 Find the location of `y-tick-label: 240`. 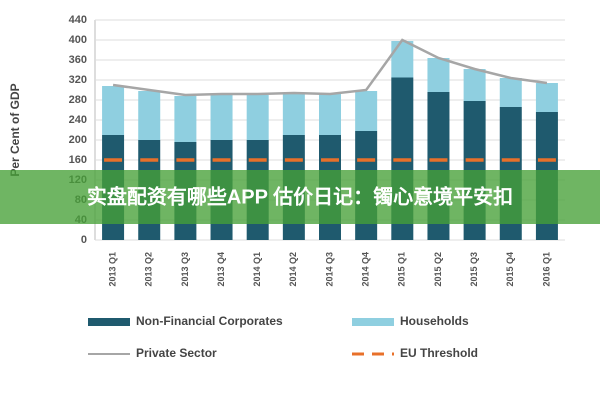

y-tick-label: 240 is located at coordinates (78, 120).